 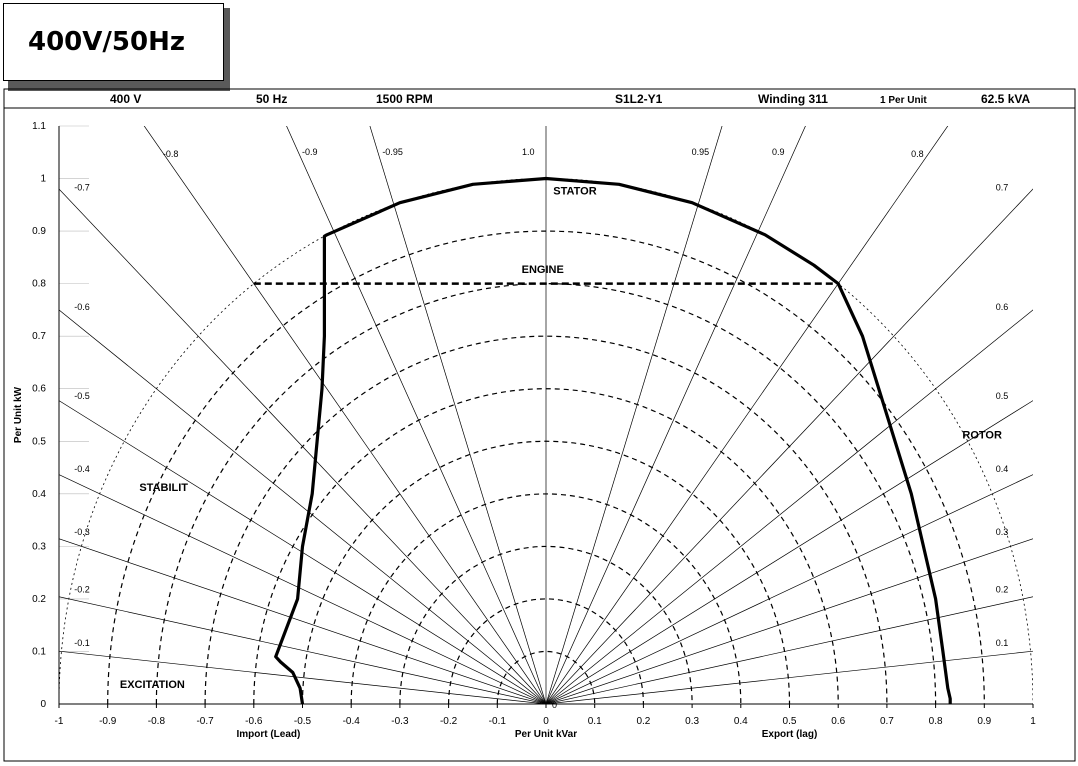 I want to click on y-tick-label: 0.5, so click(x=39, y=441).